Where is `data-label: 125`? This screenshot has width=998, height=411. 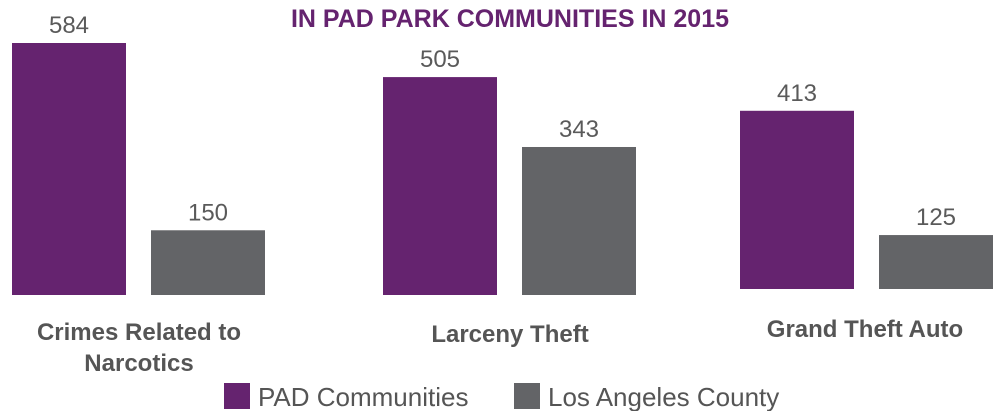 data-label: 125 is located at coordinates (936, 217).